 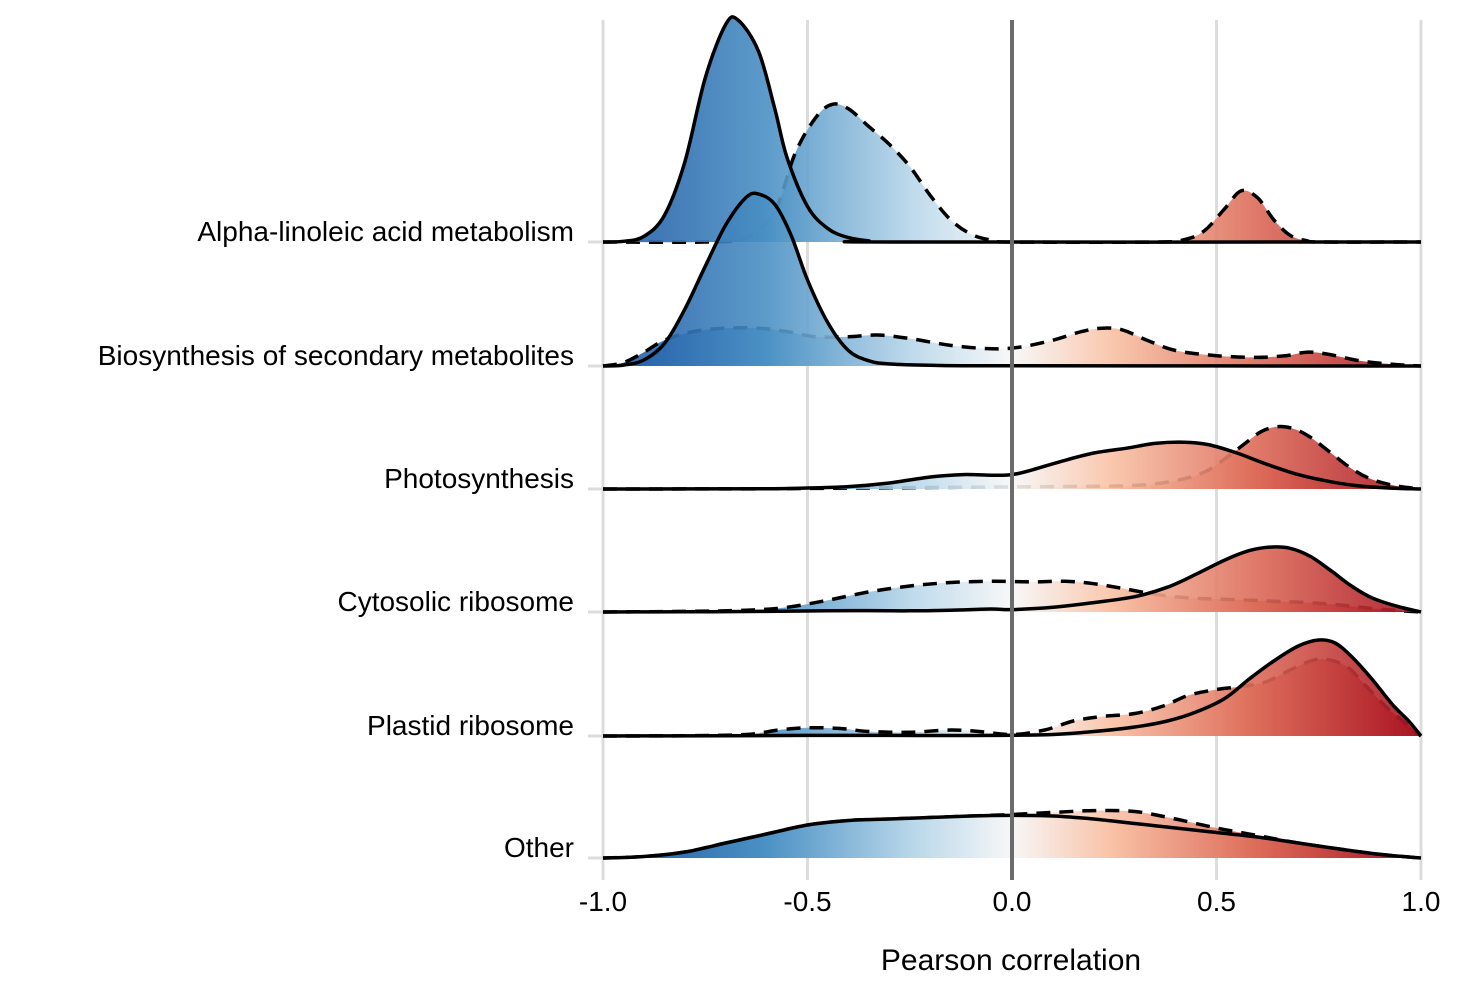 What do you see at coordinates (603, 901) in the screenshot?
I see `x-tick-label: -1.0` at bounding box center [603, 901].